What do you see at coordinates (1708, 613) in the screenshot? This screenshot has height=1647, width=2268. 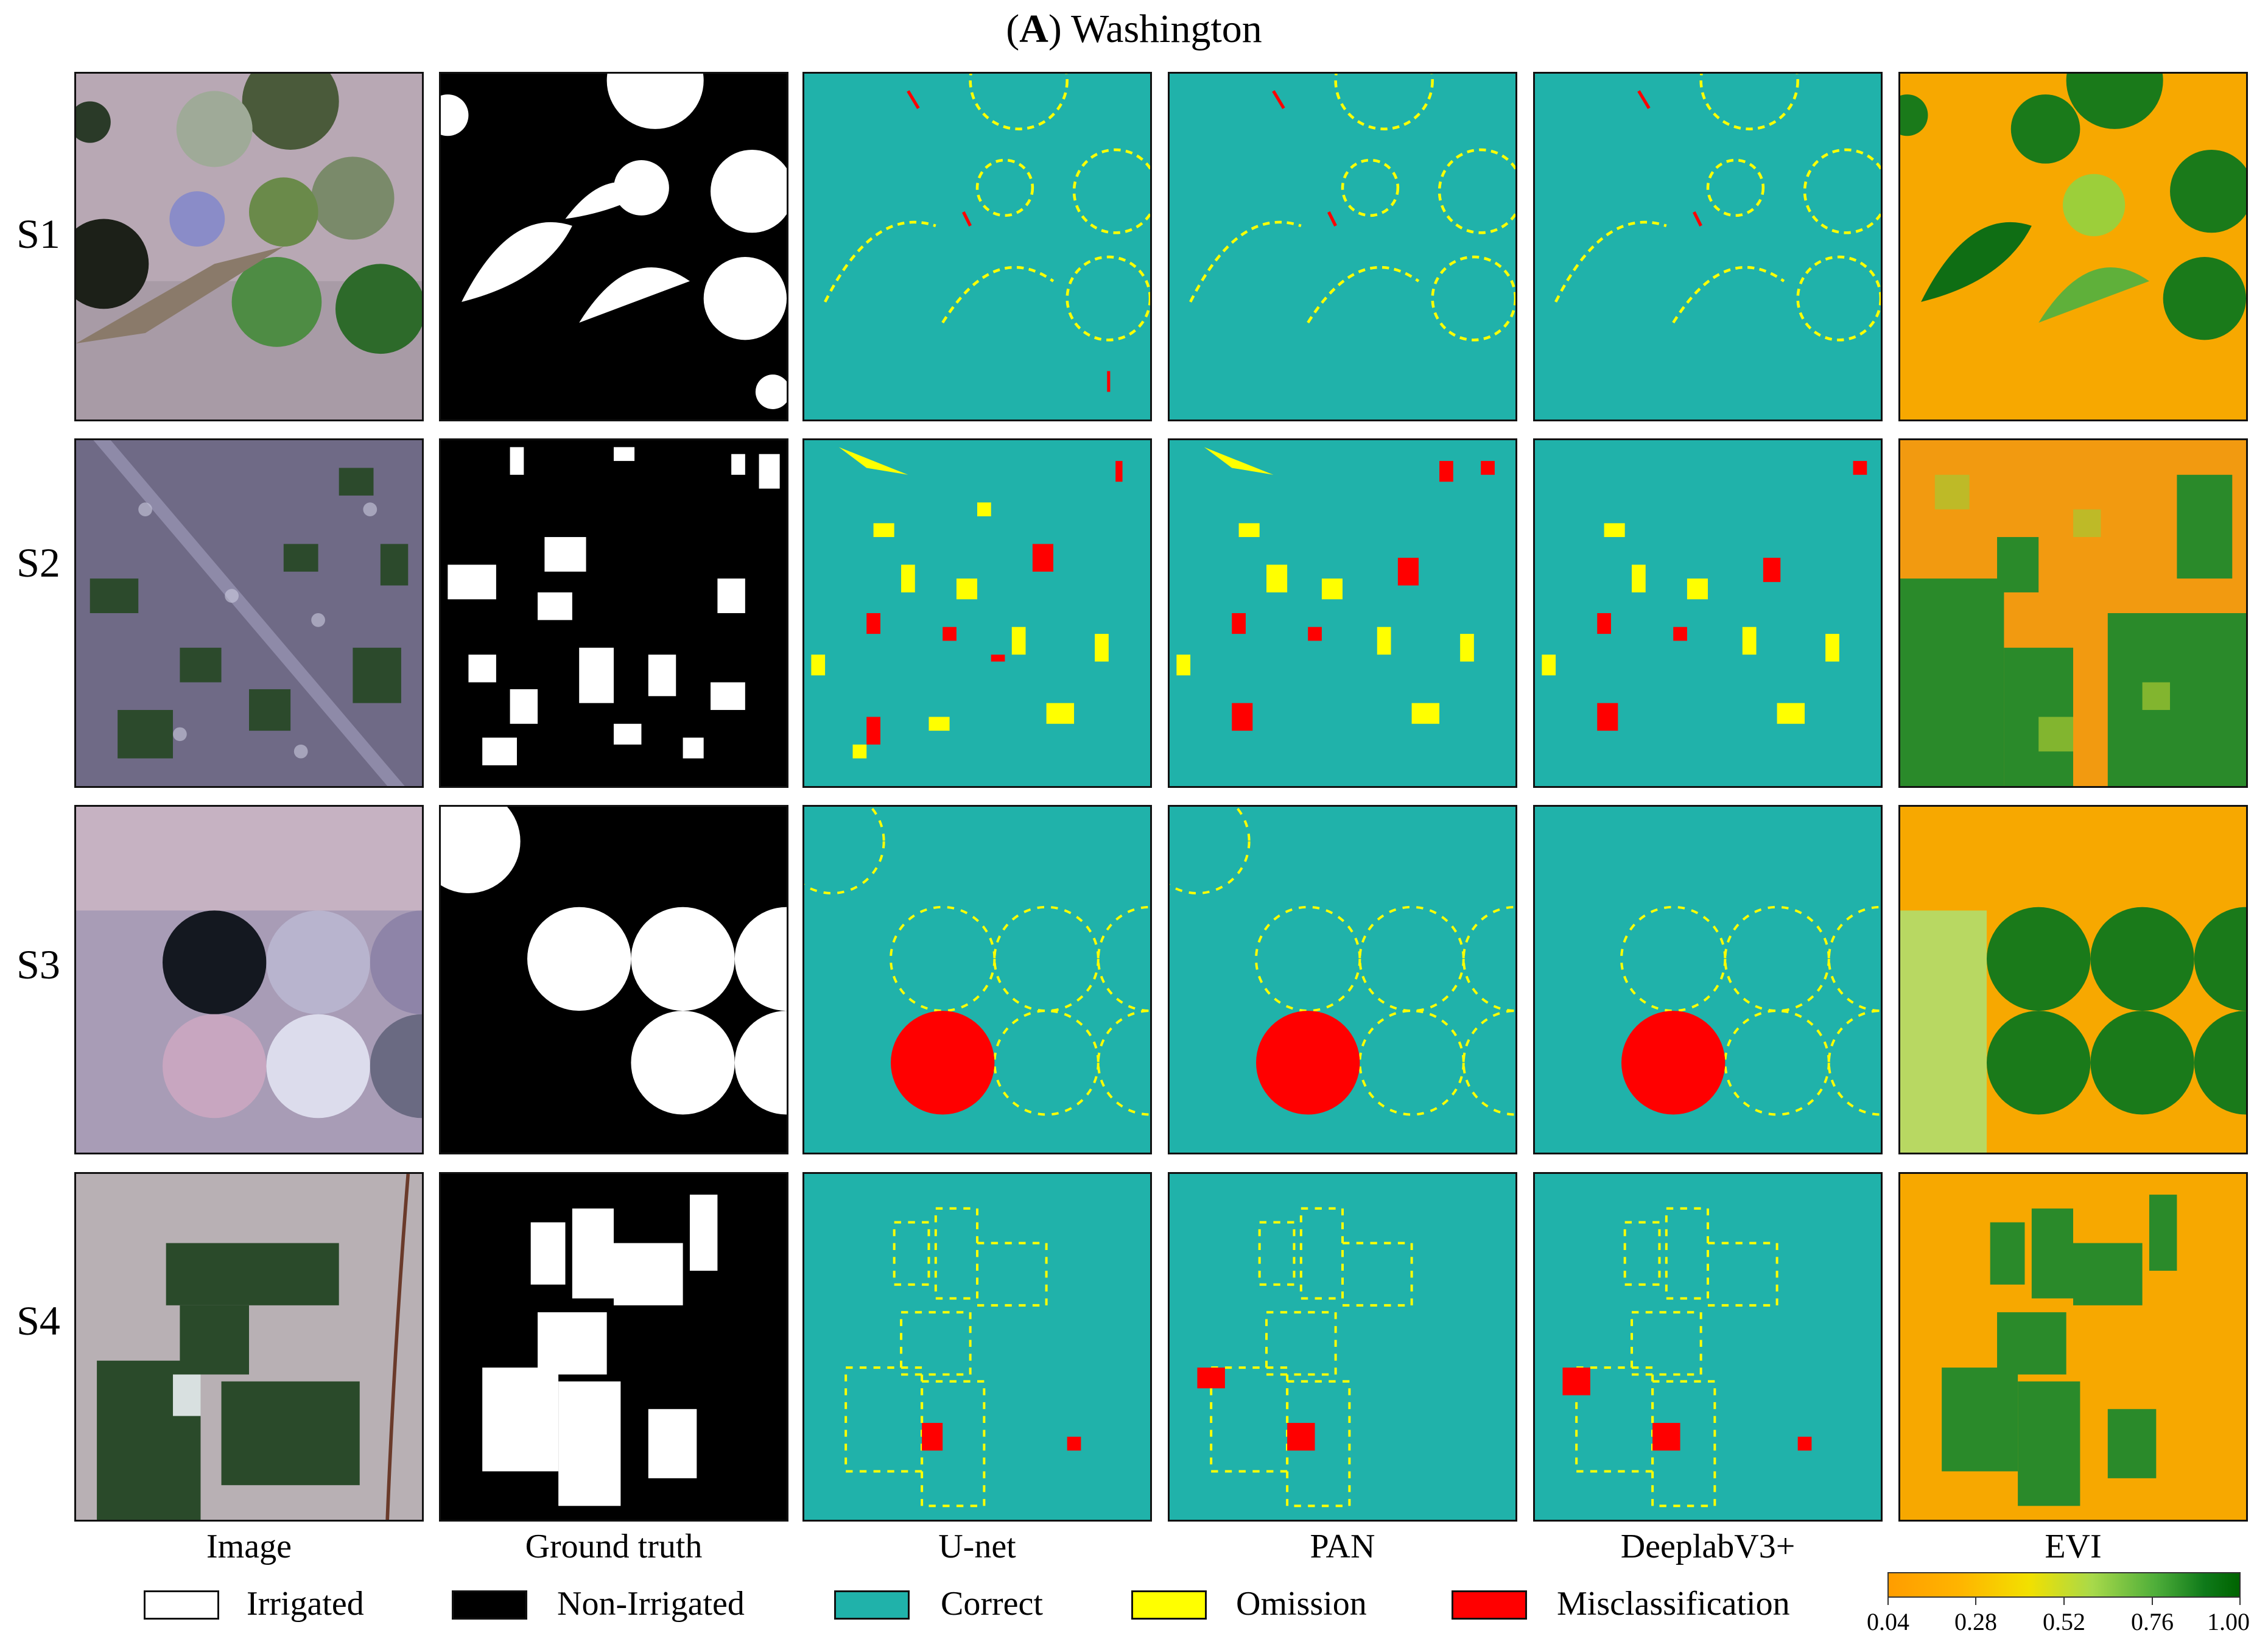 I see `deeplab-s2` at bounding box center [1708, 613].